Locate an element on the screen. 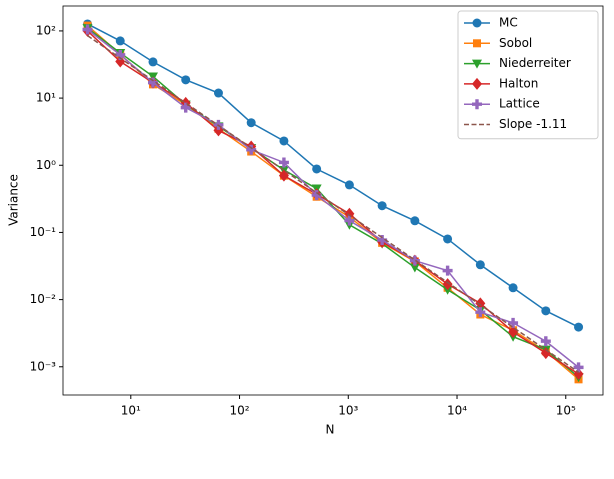 The width and height of the screenshot is (614, 479). legend-box is located at coordinates (528, 75).